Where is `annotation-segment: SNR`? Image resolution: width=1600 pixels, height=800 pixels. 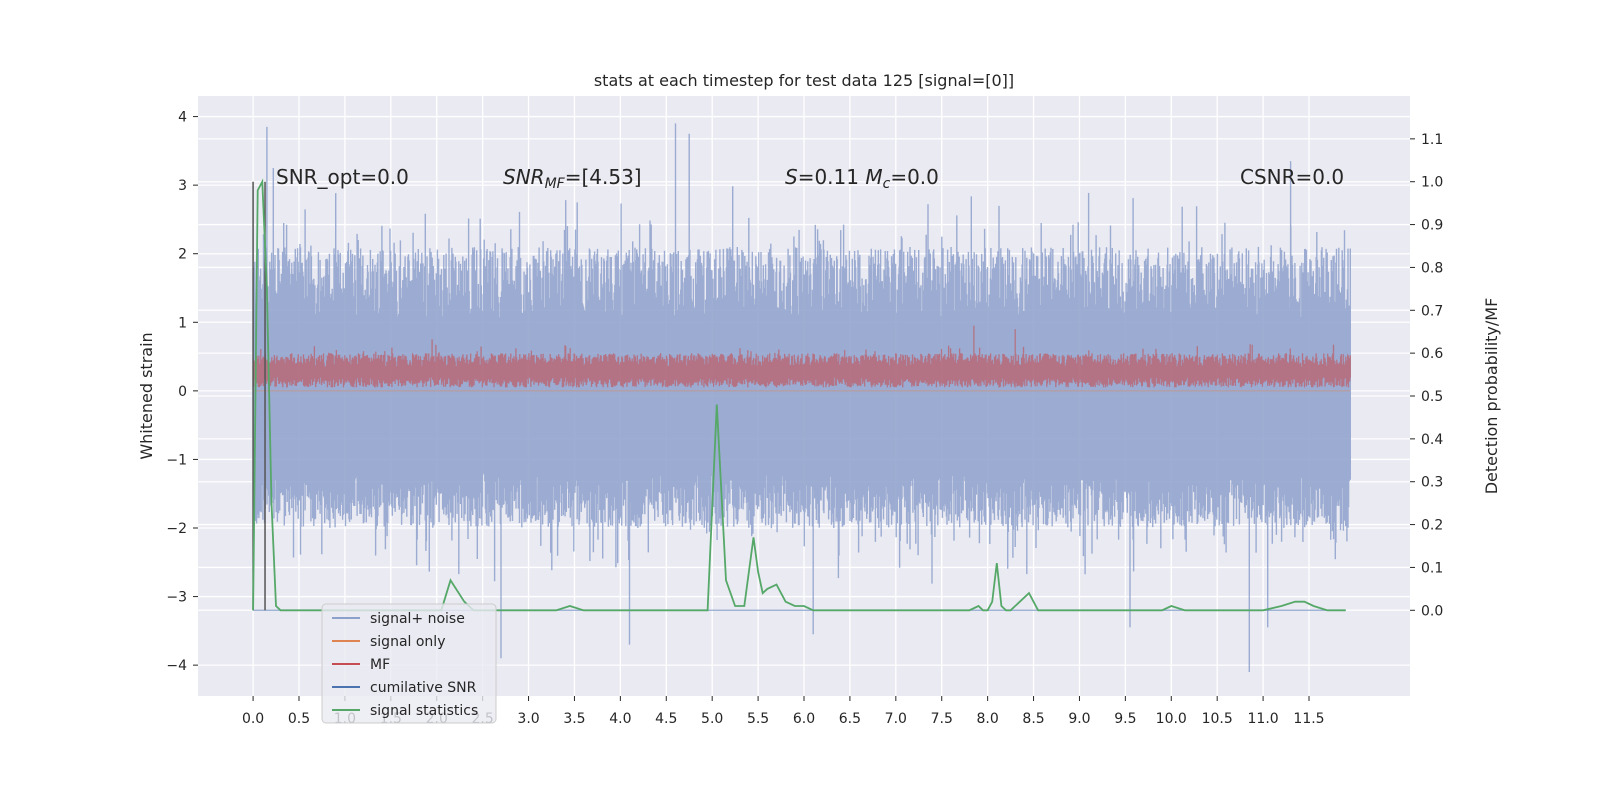
annotation-segment: SNR is located at coordinates (524, 177).